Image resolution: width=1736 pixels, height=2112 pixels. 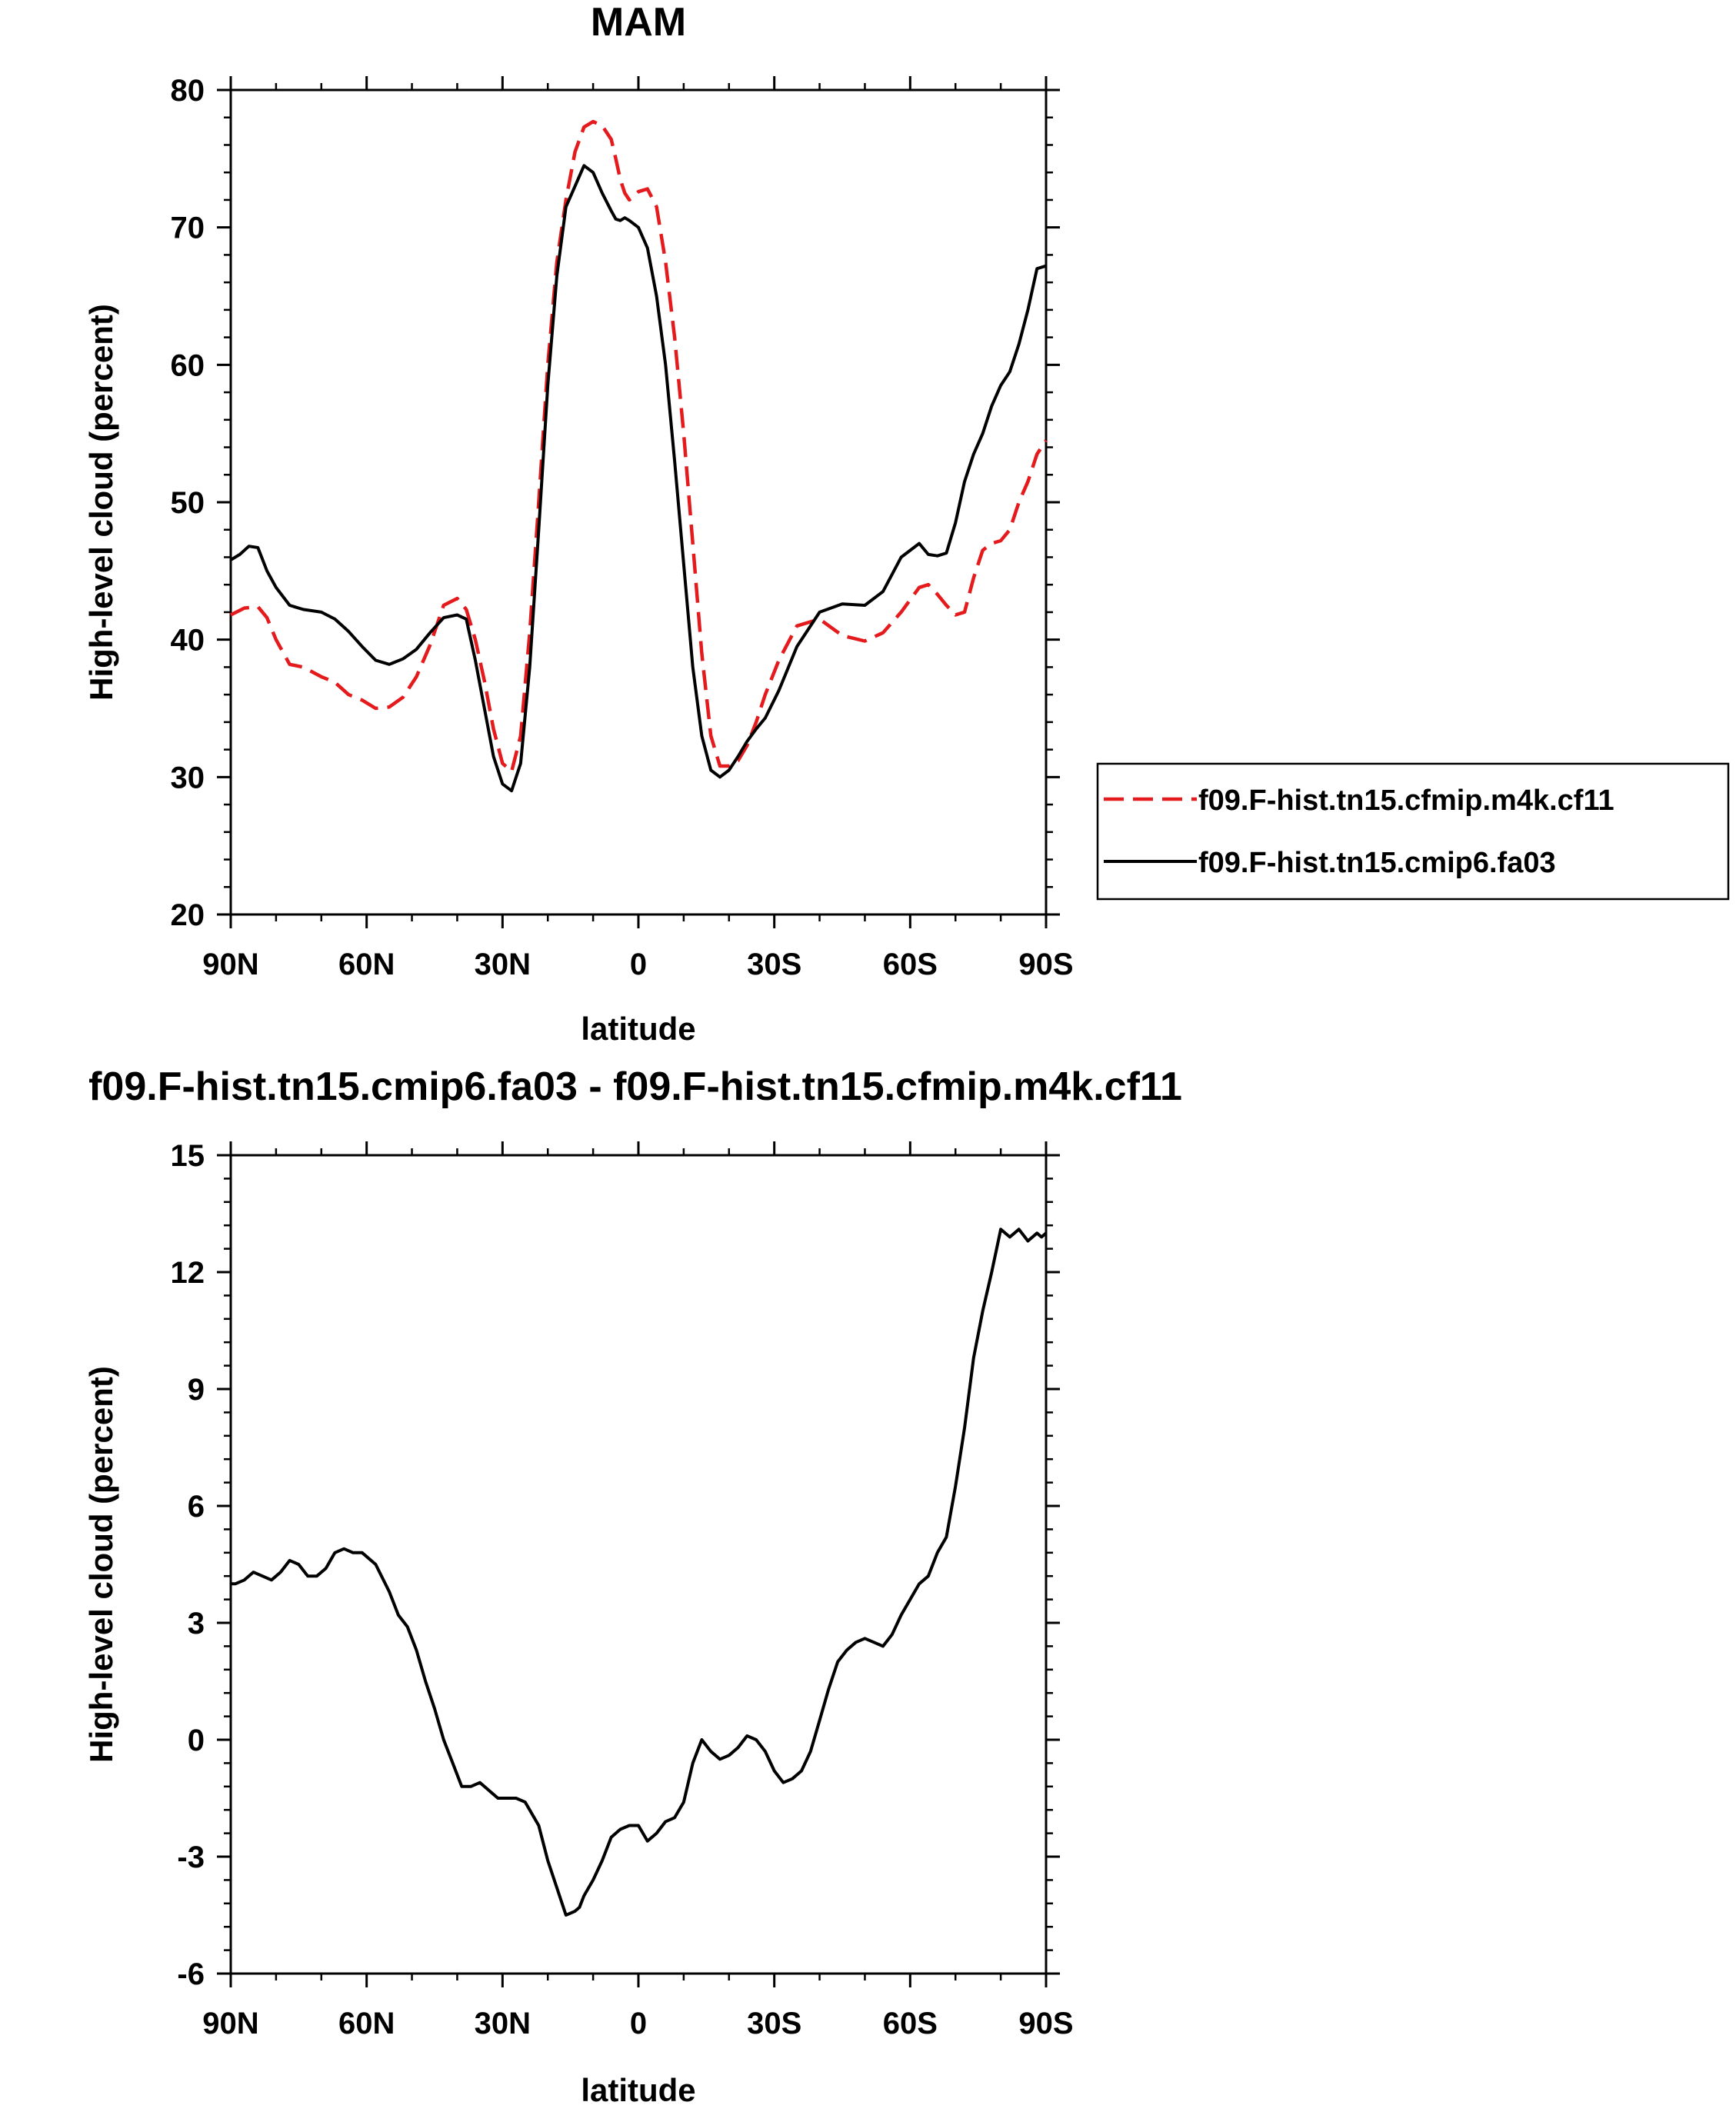 What do you see at coordinates (188, 641) in the screenshot?
I see `y-tick-label: 40` at bounding box center [188, 641].